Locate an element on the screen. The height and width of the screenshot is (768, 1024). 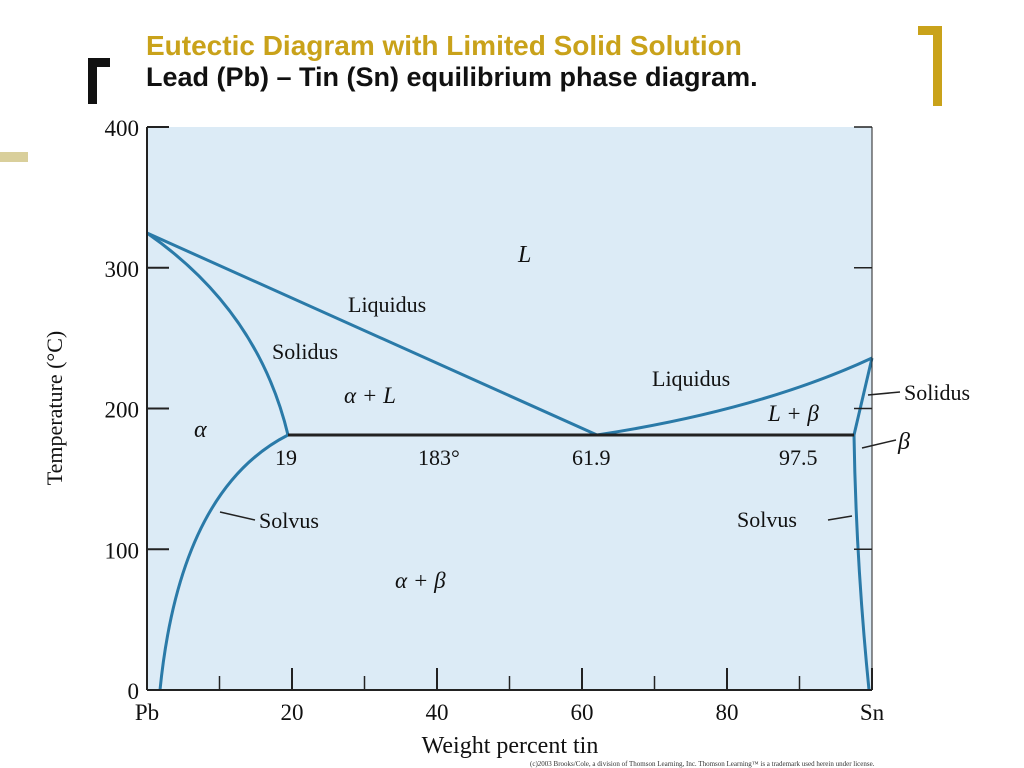
x-axis-ticks: Pb 20 40 60 80 Sn is located at coordinates (510, 696).